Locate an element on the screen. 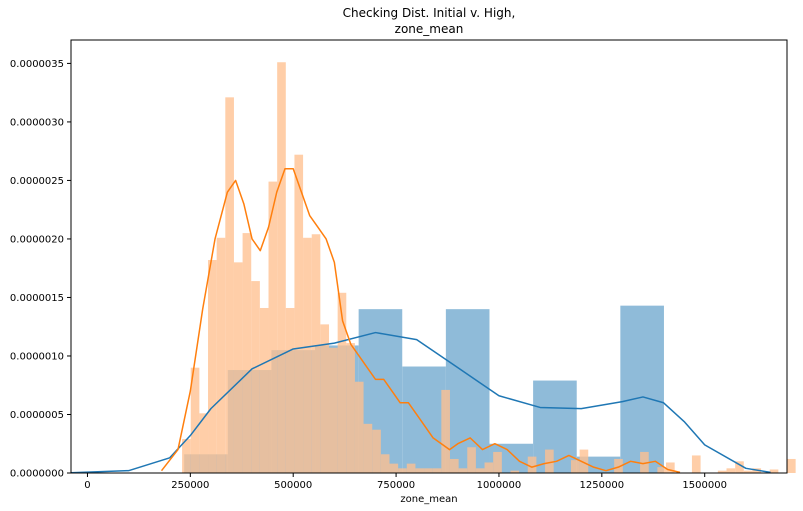  x-tick-label: 1250000 is located at coordinates (602, 485).